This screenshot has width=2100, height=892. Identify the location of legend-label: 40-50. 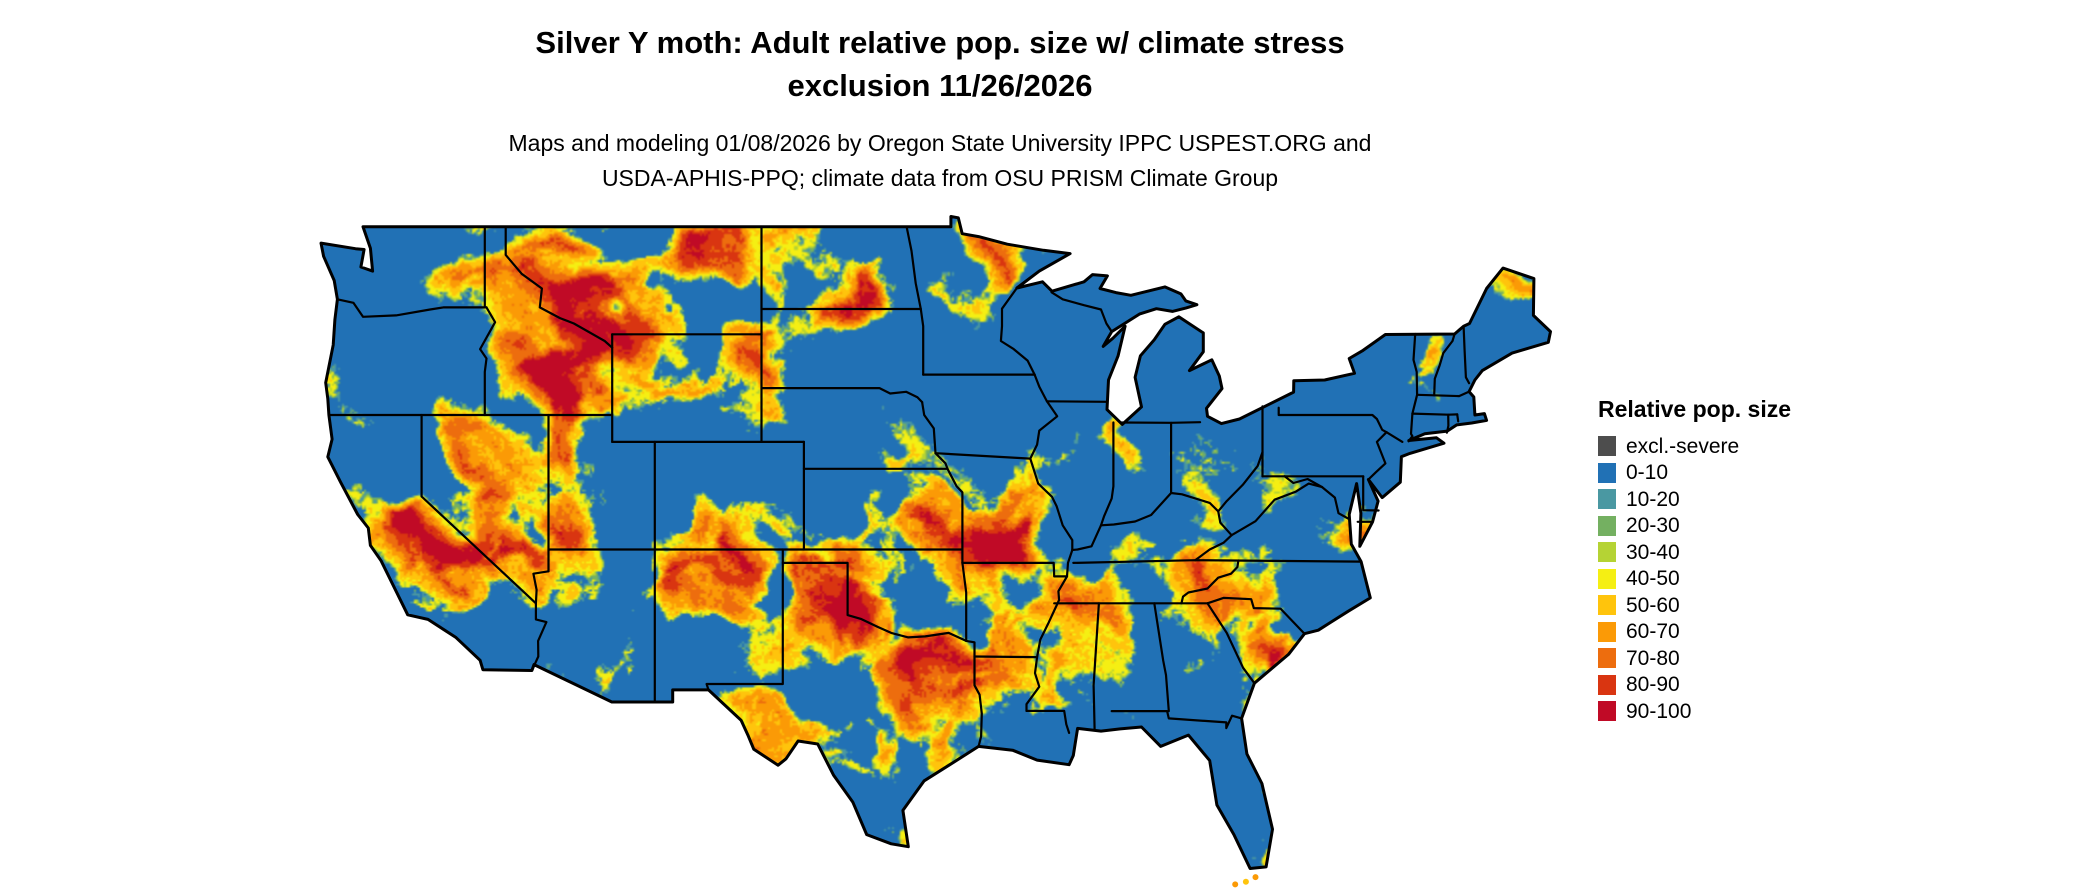
(1653, 579).